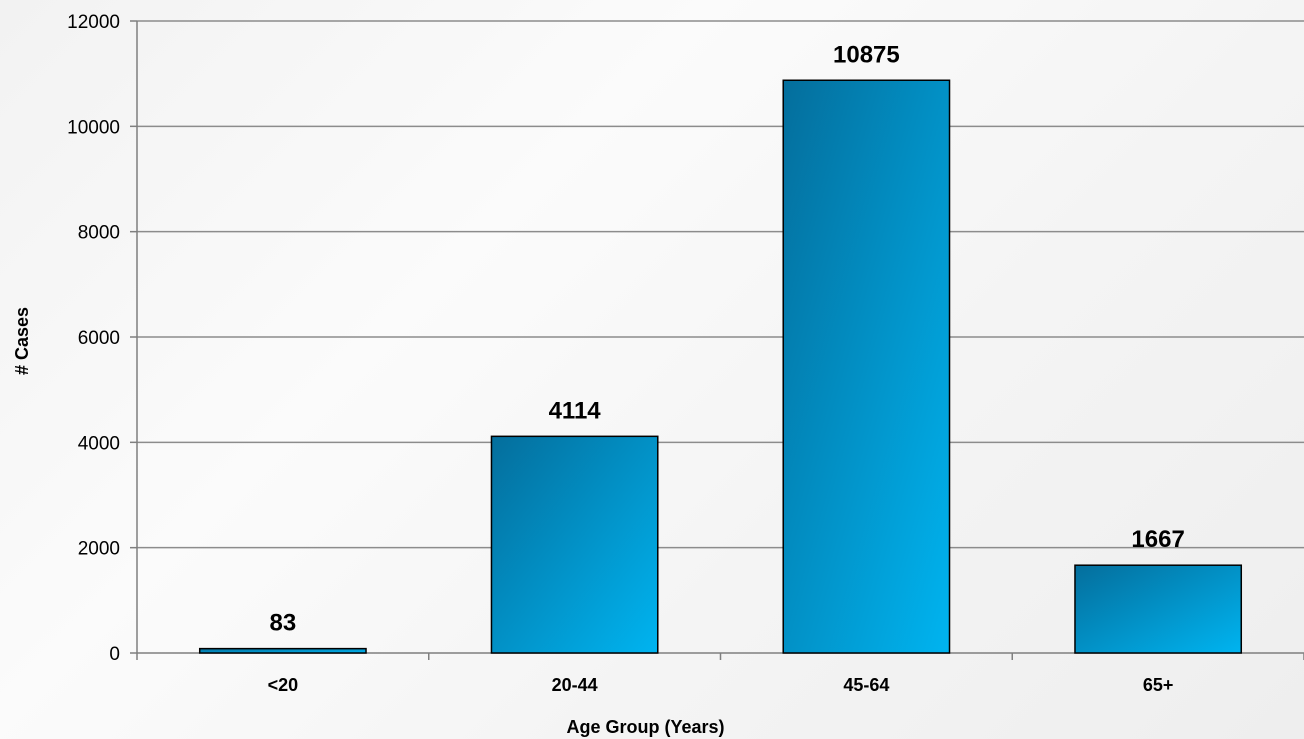 The height and width of the screenshot is (739, 1304). I want to click on data-label: 10875, so click(866, 54).